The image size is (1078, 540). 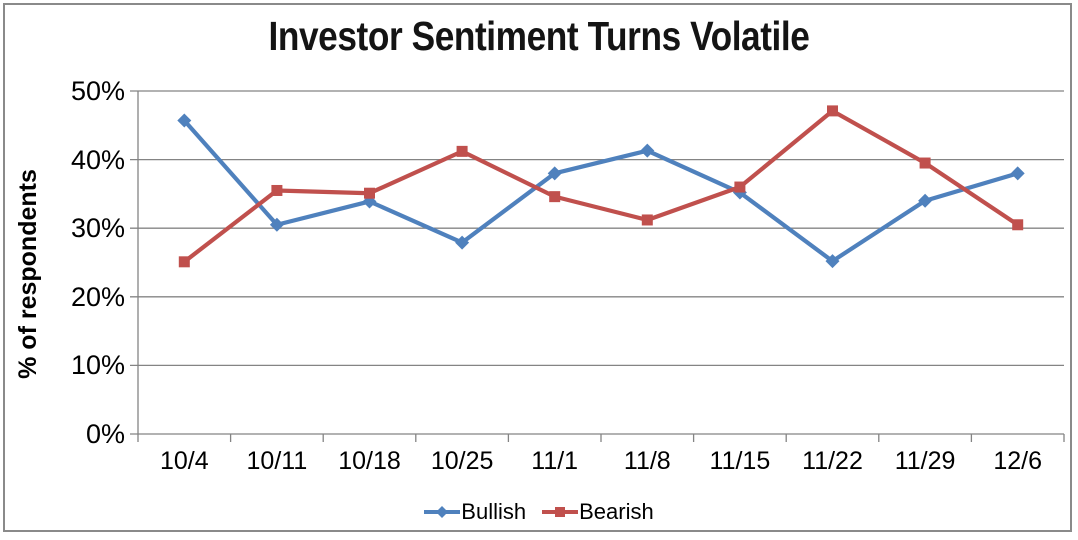 I want to click on x-tick-label: 11/29, so click(x=925, y=461).